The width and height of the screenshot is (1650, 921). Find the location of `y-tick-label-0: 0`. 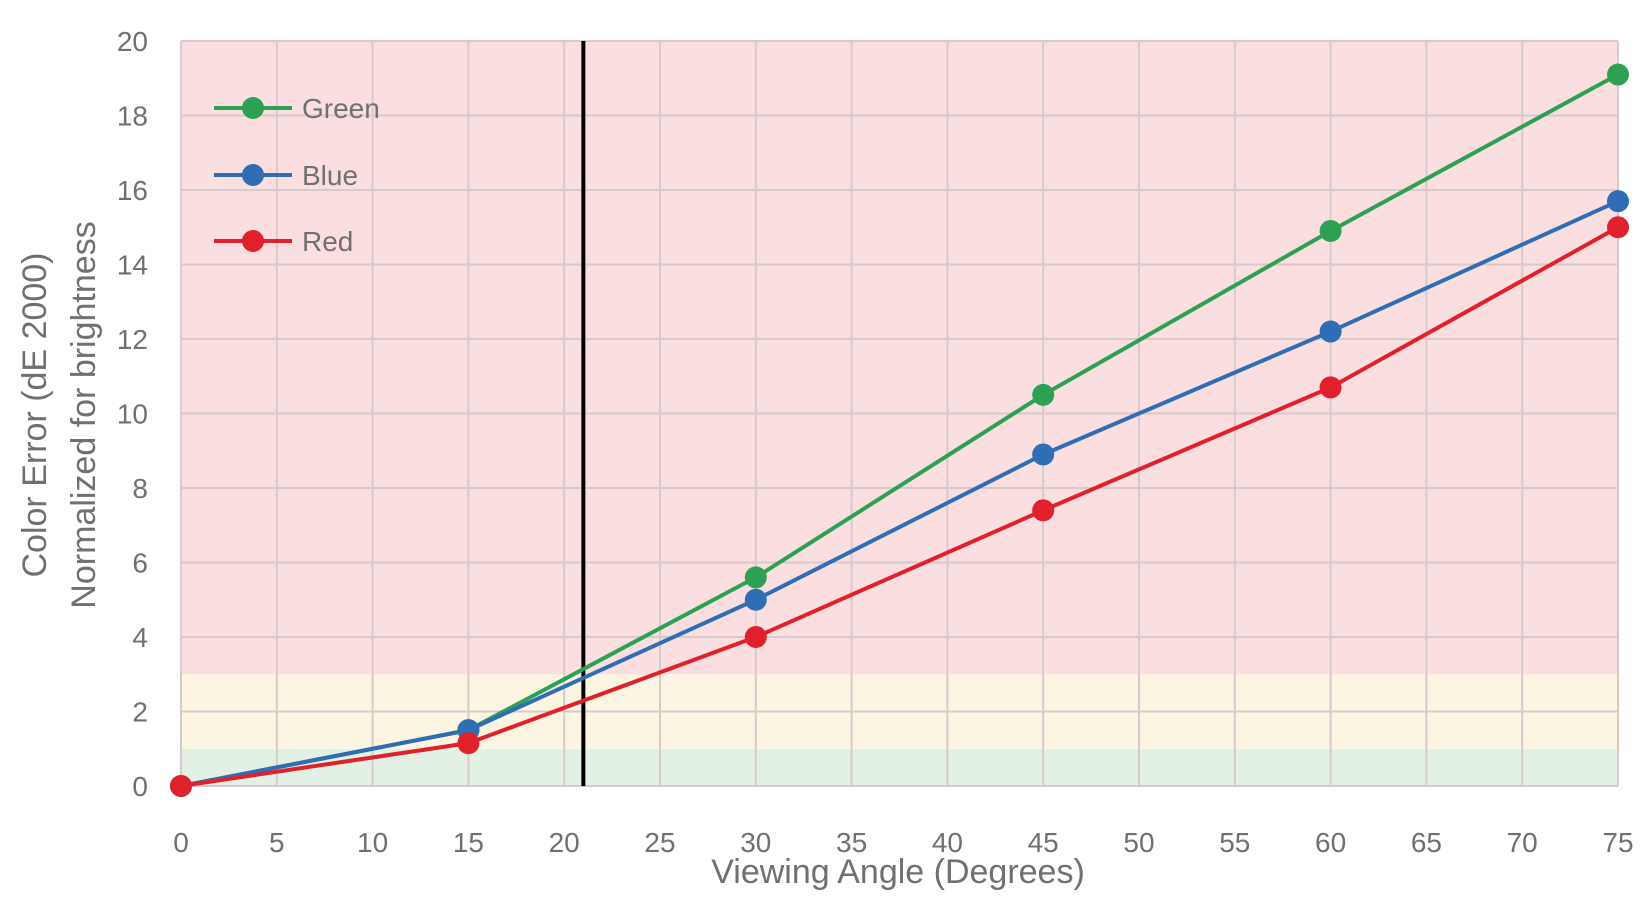

y-tick-label-0: 0 is located at coordinates (140, 786).